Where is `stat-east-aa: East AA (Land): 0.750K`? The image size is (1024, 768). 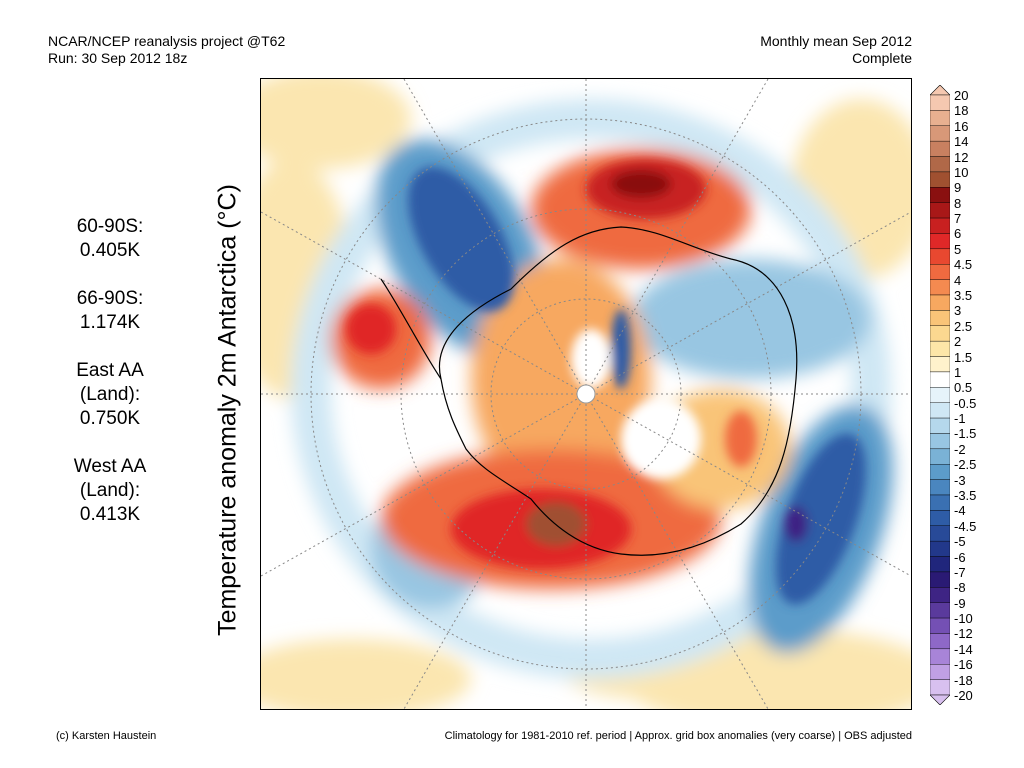 stat-east-aa: East AA (Land): 0.750K is located at coordinates (110, 395).